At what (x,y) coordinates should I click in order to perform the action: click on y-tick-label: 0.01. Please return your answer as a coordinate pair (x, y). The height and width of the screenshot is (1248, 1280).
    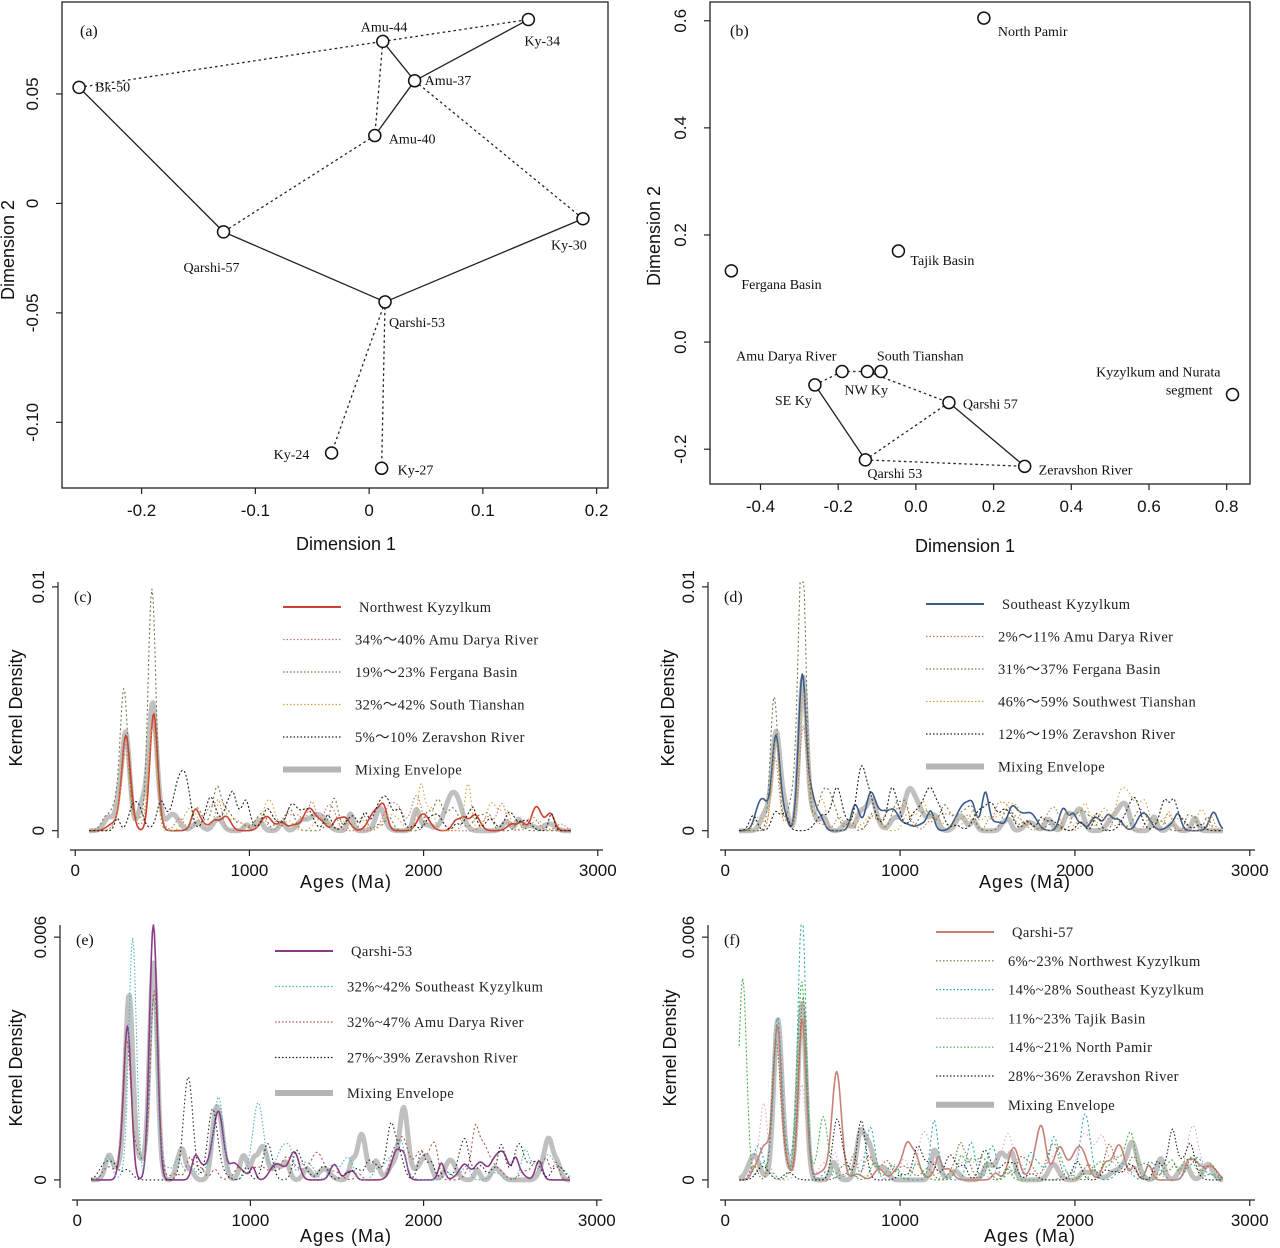
    Looking at the image, I should click on (688, 586).